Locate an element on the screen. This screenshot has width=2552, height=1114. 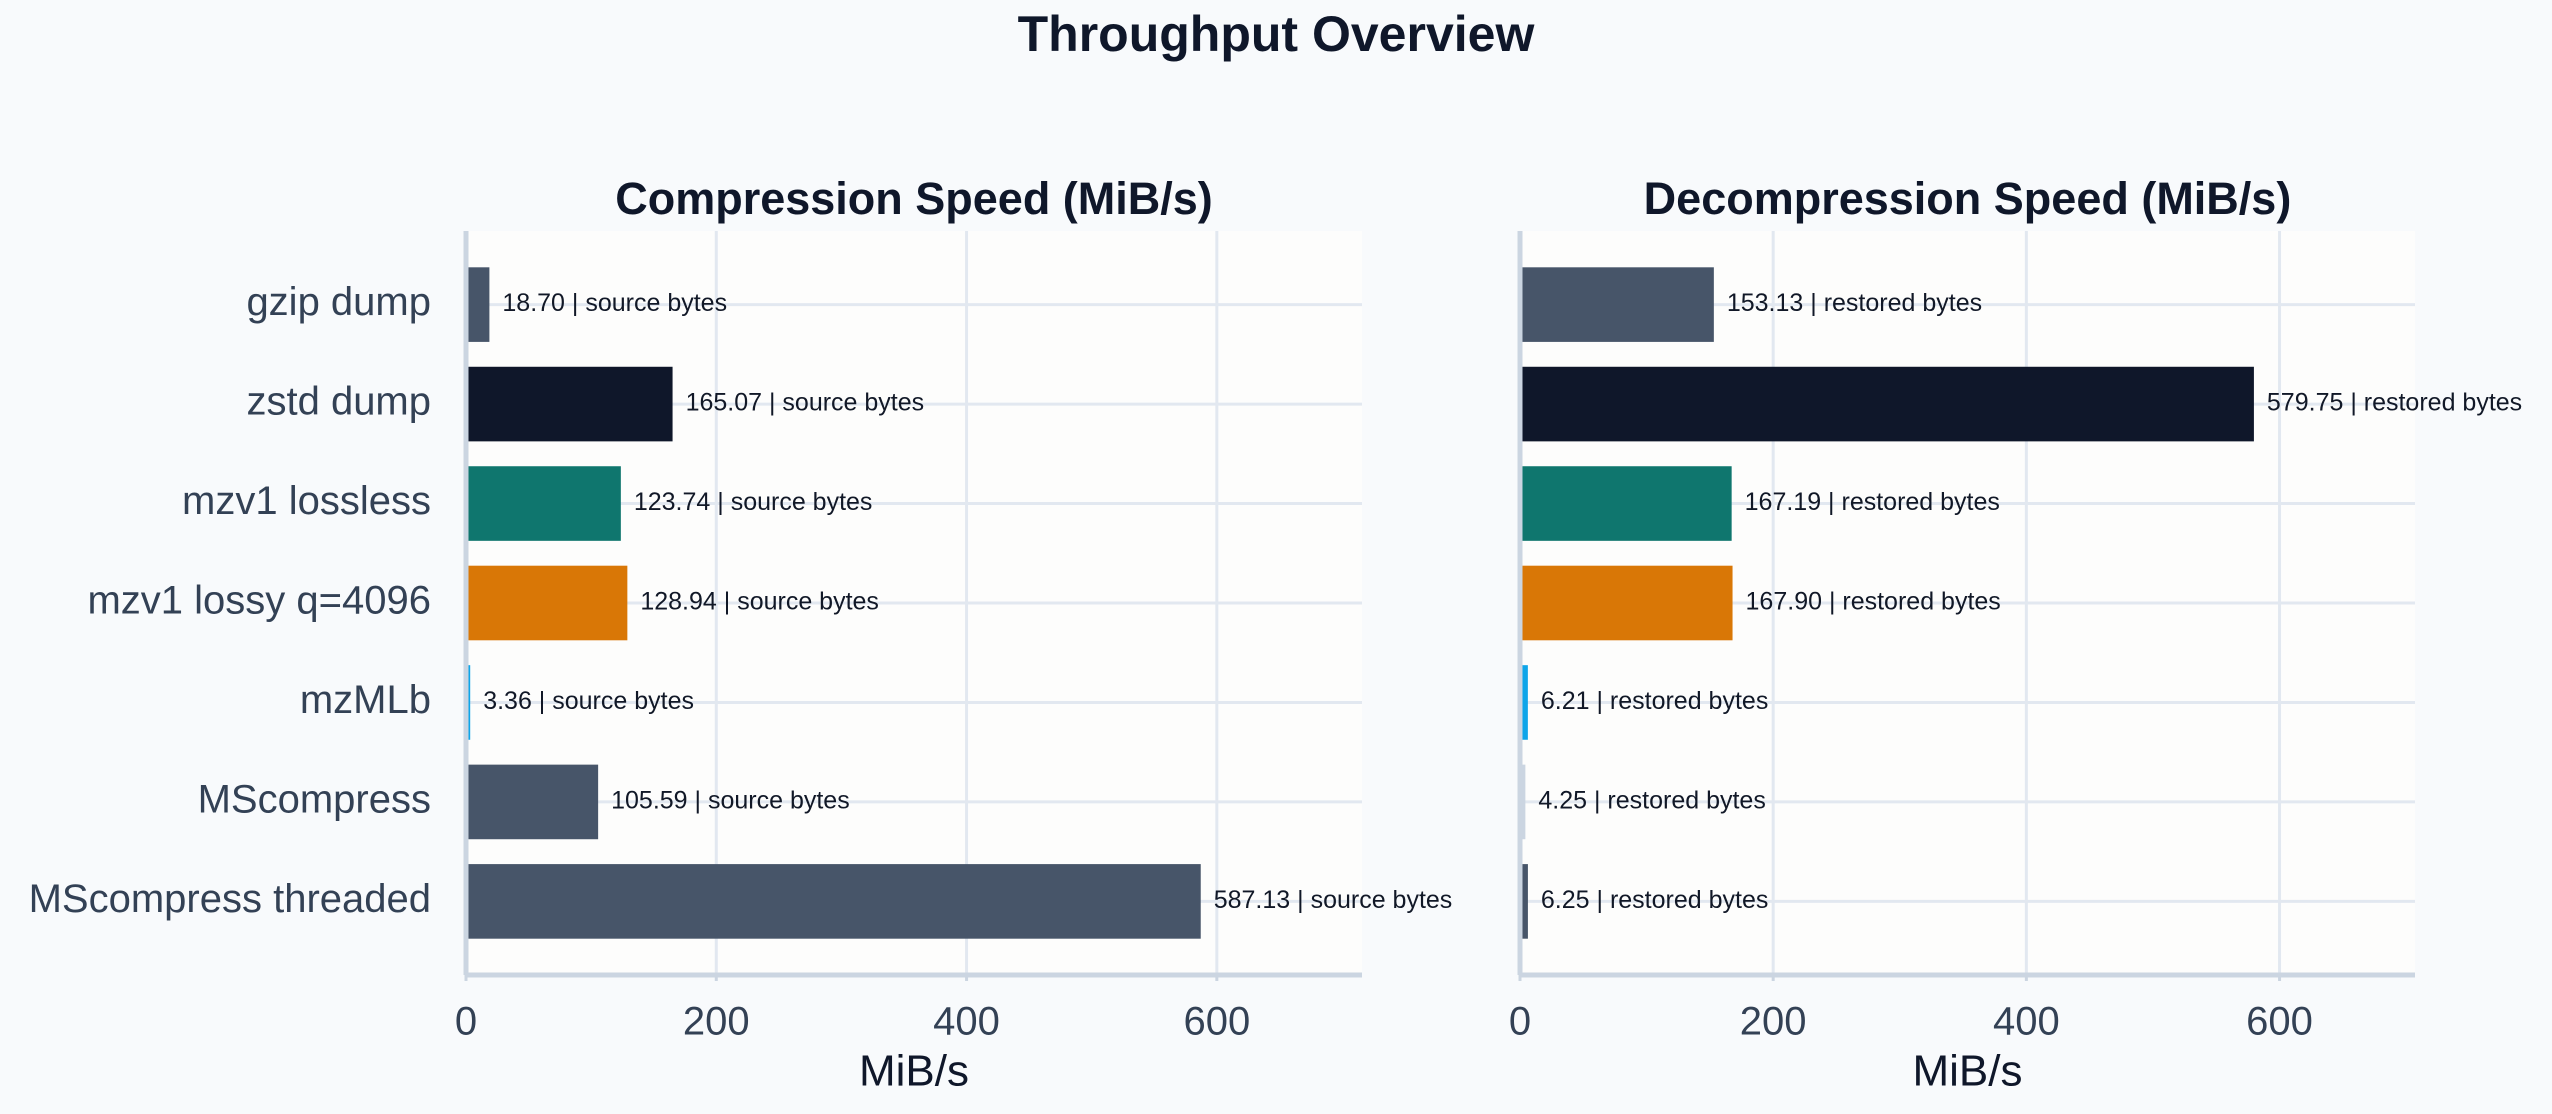
y-tick-label: mzv1 lossy q=4096 is located at coordinates (259, 601).